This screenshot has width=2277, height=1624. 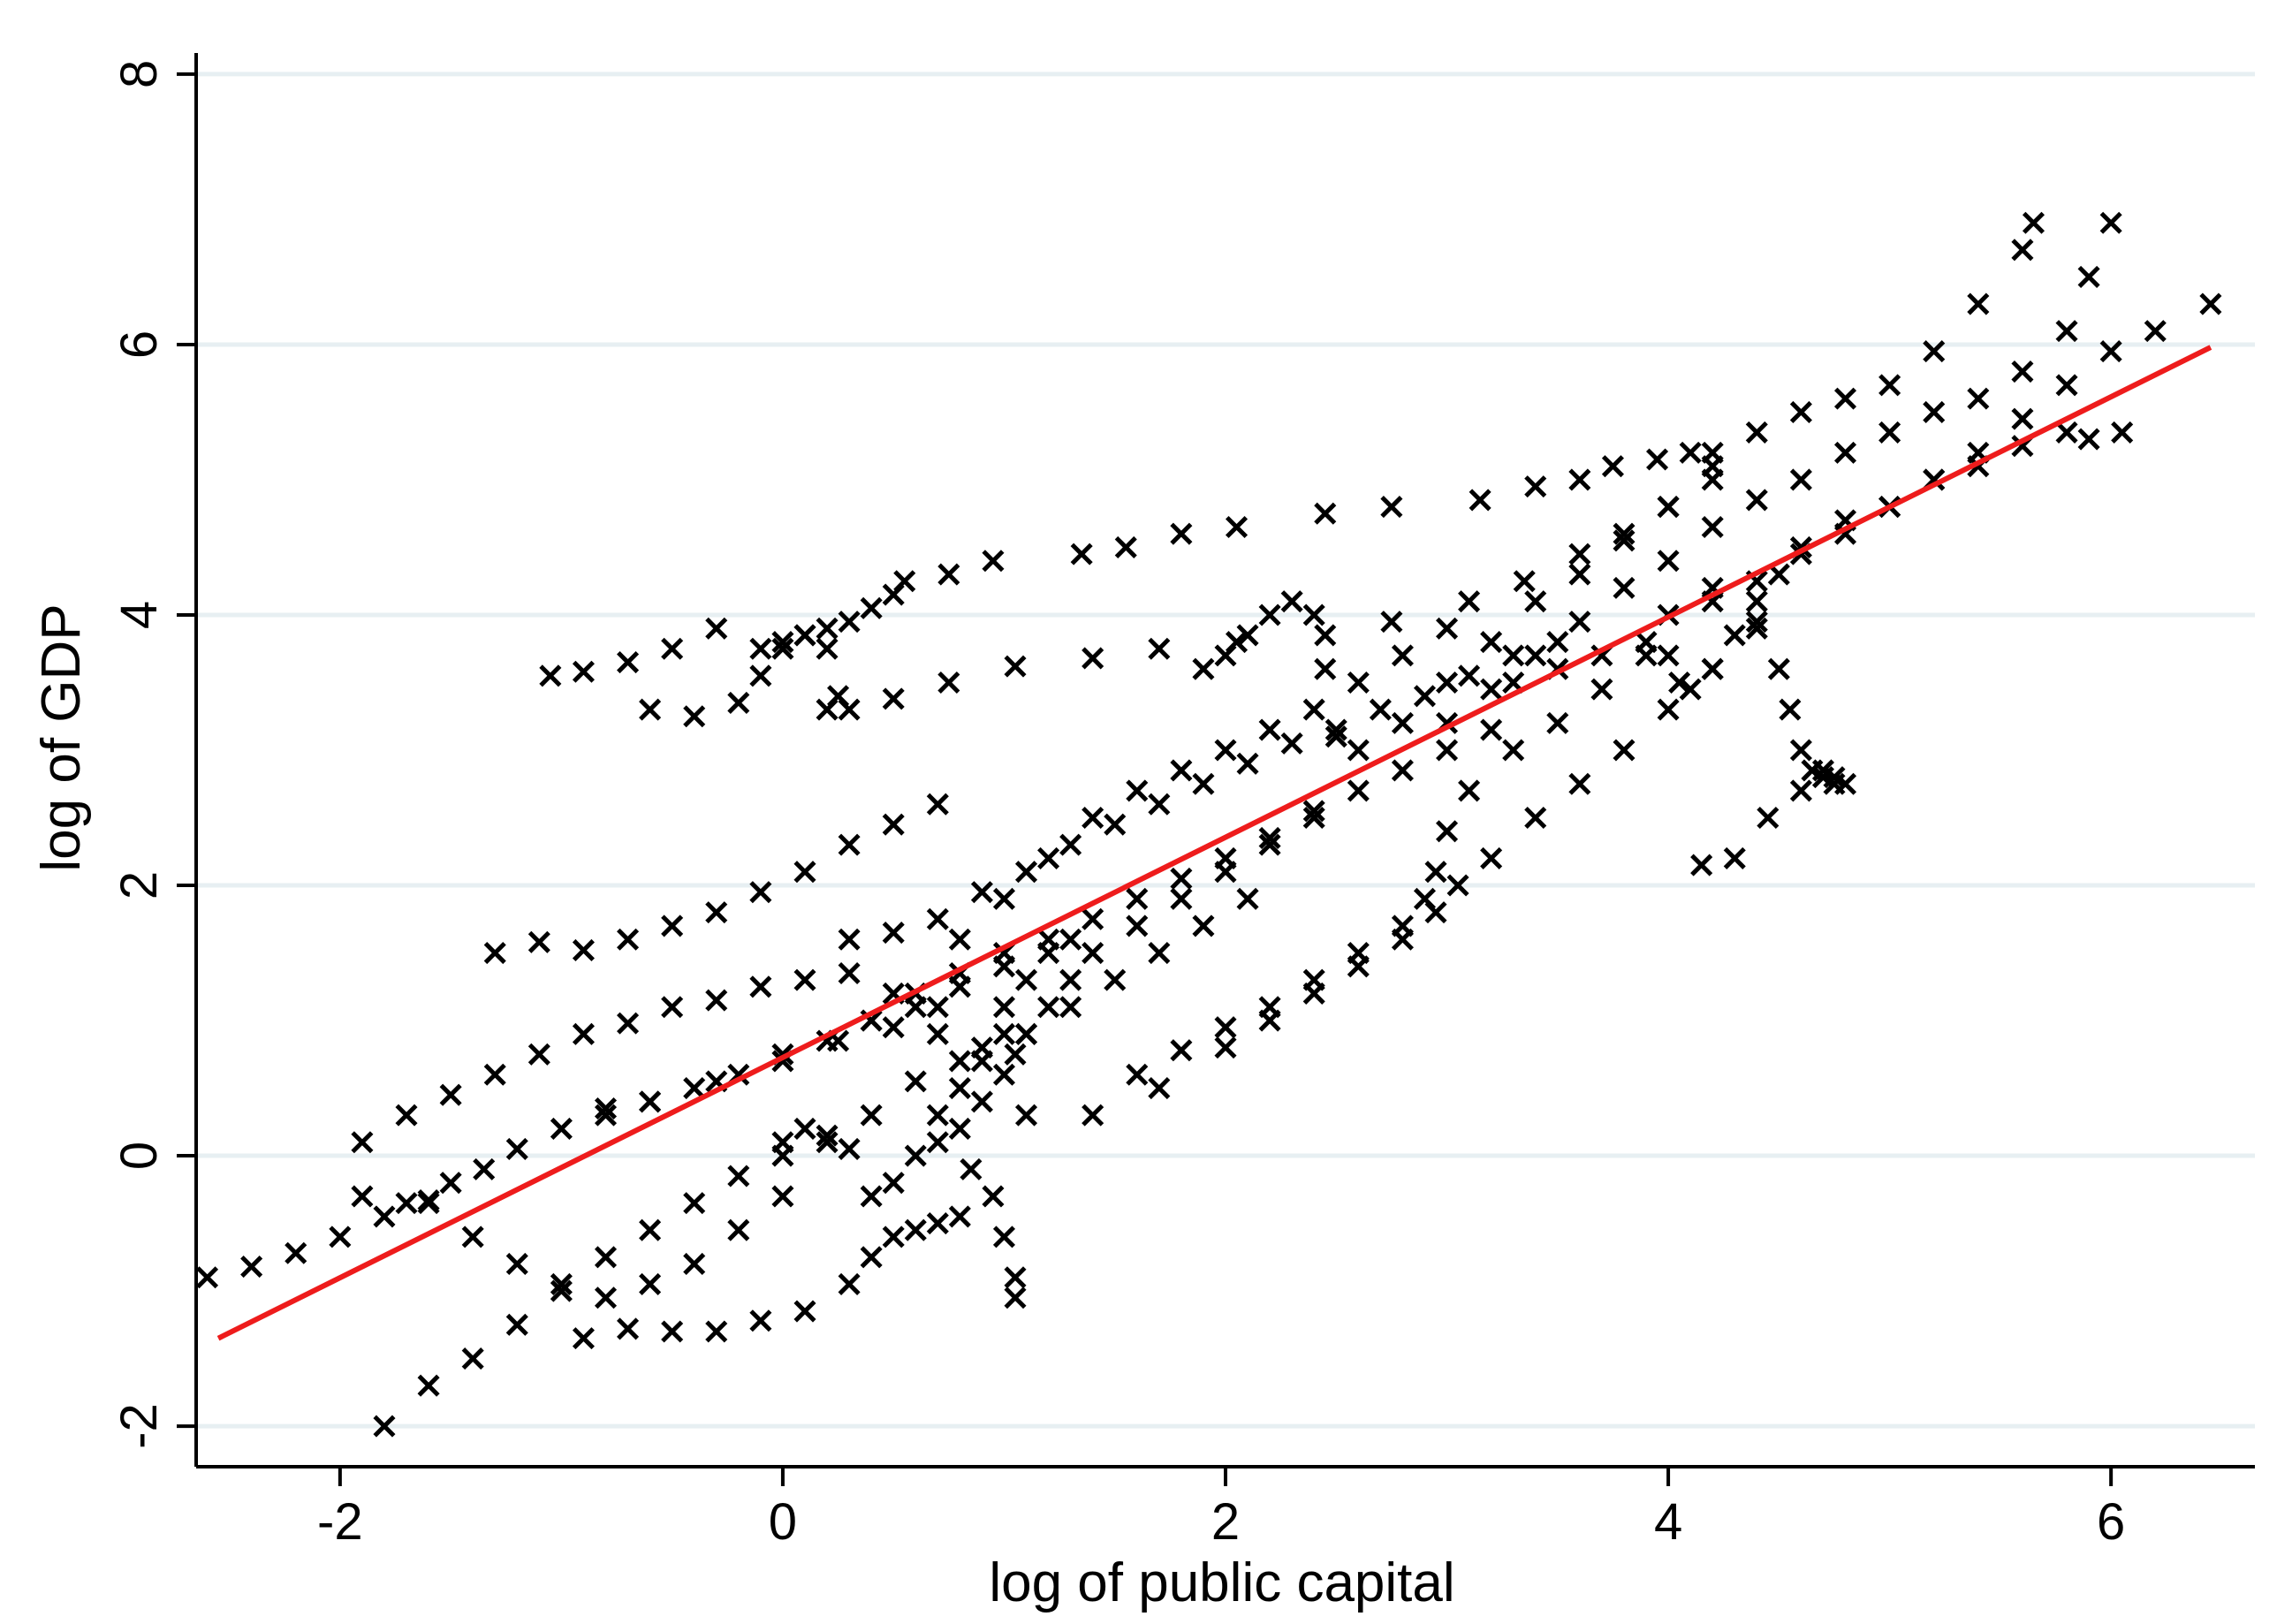 What do you see at coordinates (2111, 1522) in the screenshot?
I see `x-tick-label: 6` at bounding box center [2111, 1522].